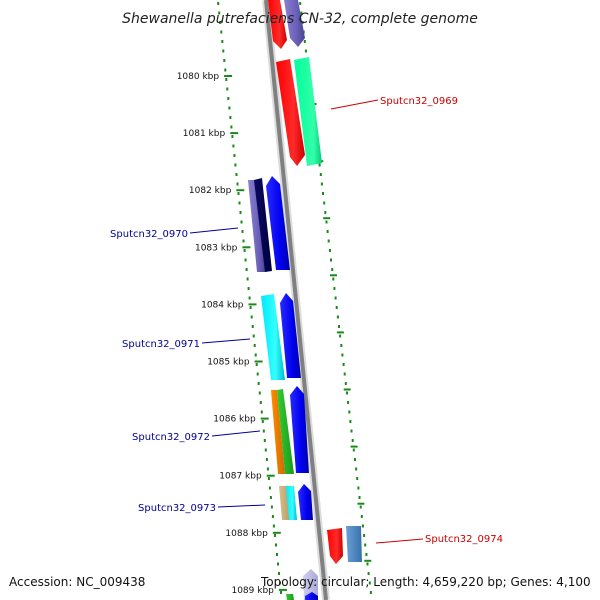 The height and width of the screenshot is (600, 600). What do you see at coordinates (177, 508) in the screenshot?
I see `gene-label-0973: Sputcn32_0973` at bounding box center [177, 508].